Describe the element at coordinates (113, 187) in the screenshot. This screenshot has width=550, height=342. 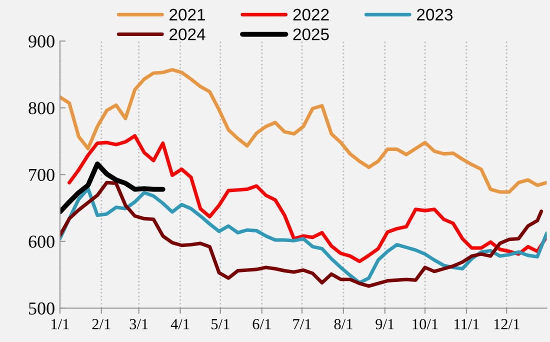
I see `line-series` at that location.